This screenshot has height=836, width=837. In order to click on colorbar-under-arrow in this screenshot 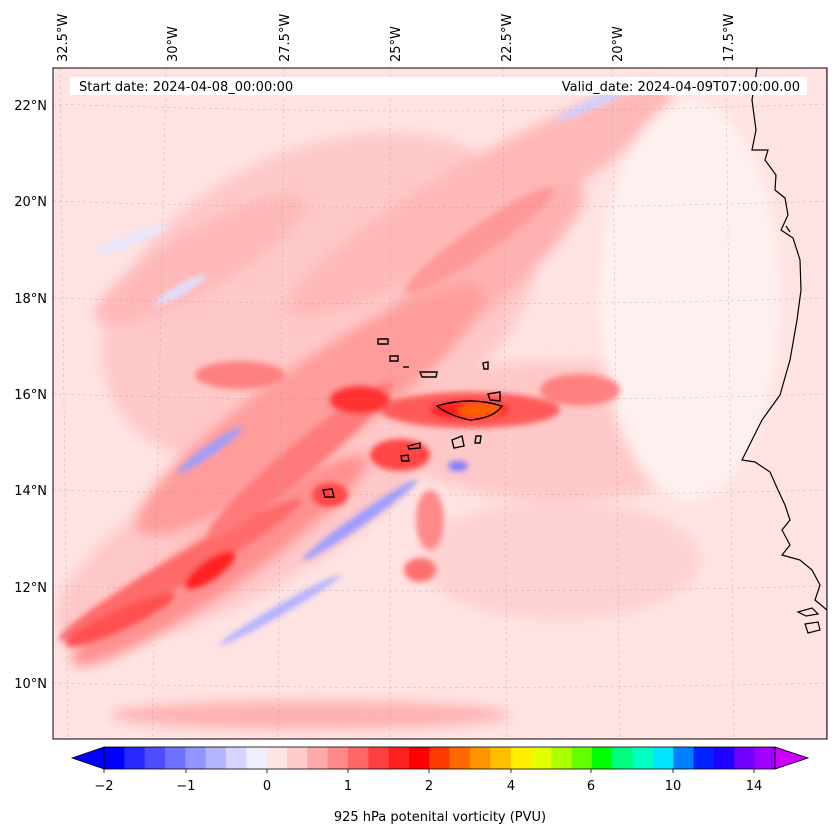, I will do `click(87, 758)`.